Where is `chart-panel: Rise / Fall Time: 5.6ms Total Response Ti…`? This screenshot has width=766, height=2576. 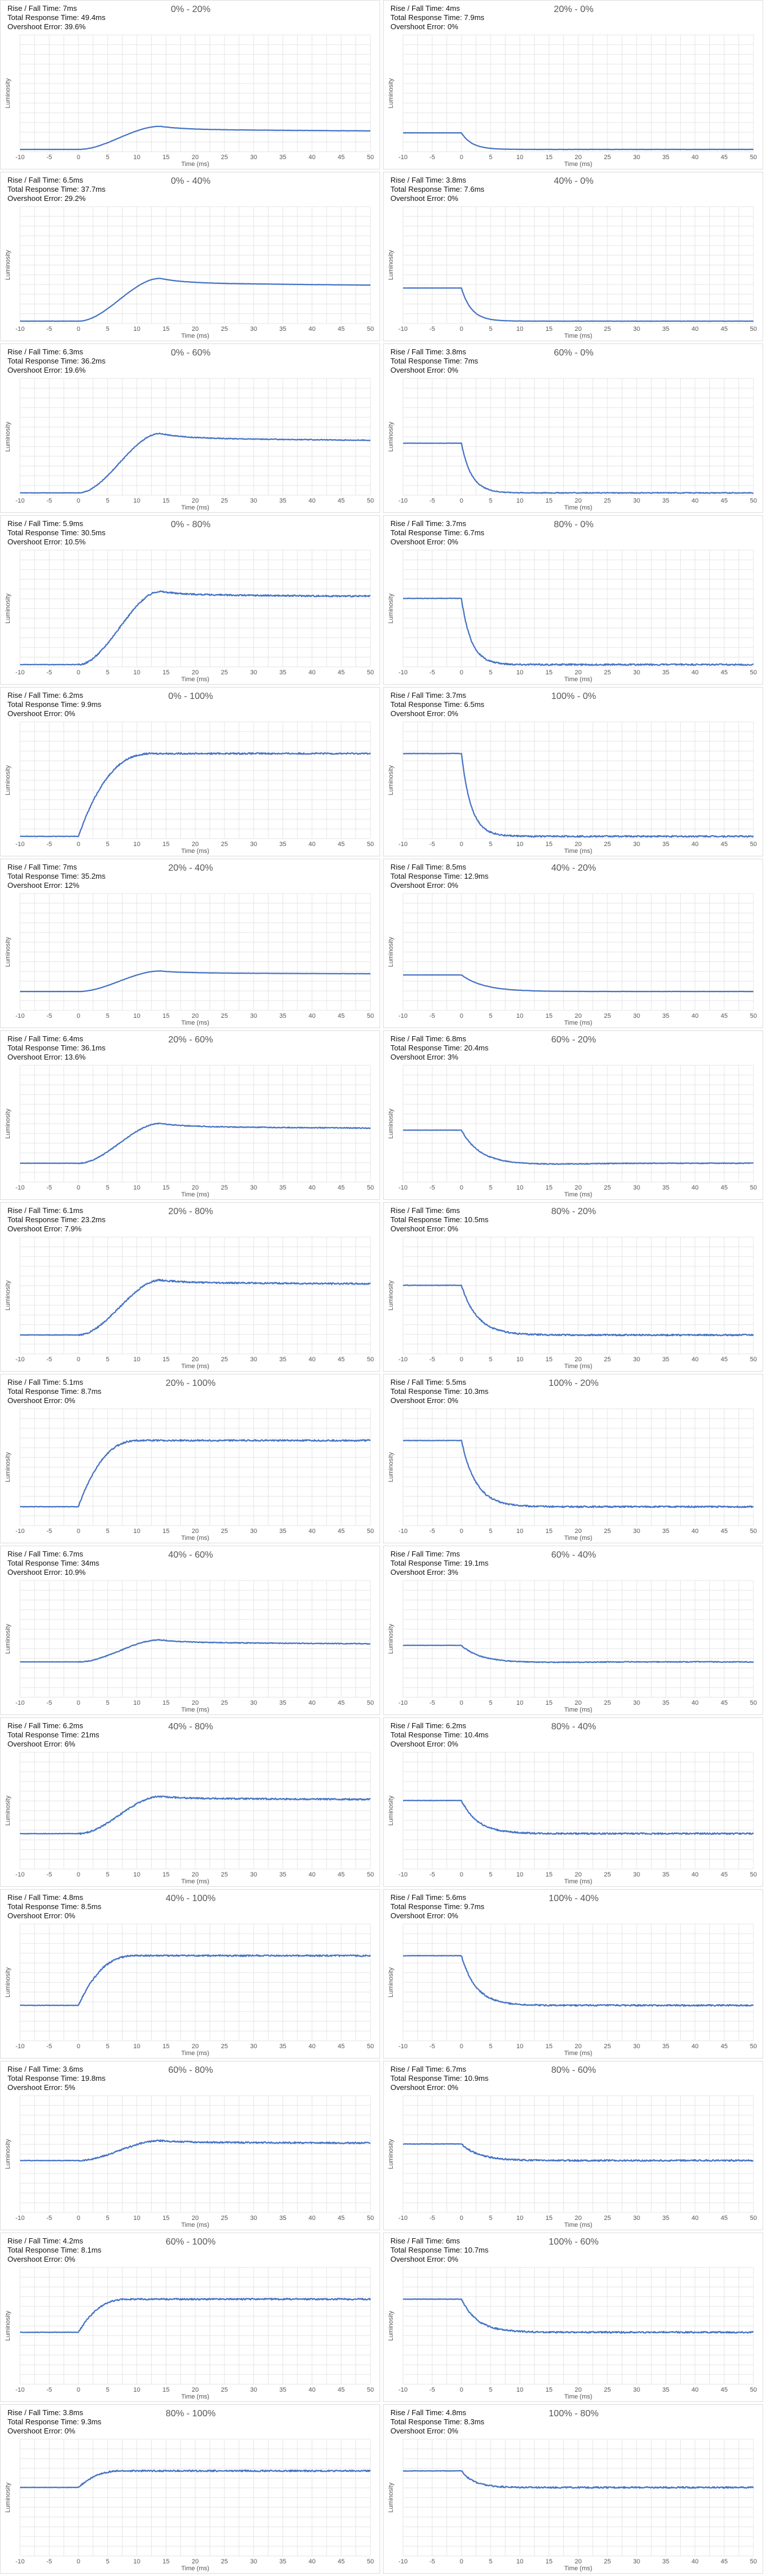 chart-panel: Rise / Fall Time: 5.6ms Total Response Ti… is located at coordinates (573, 1974).